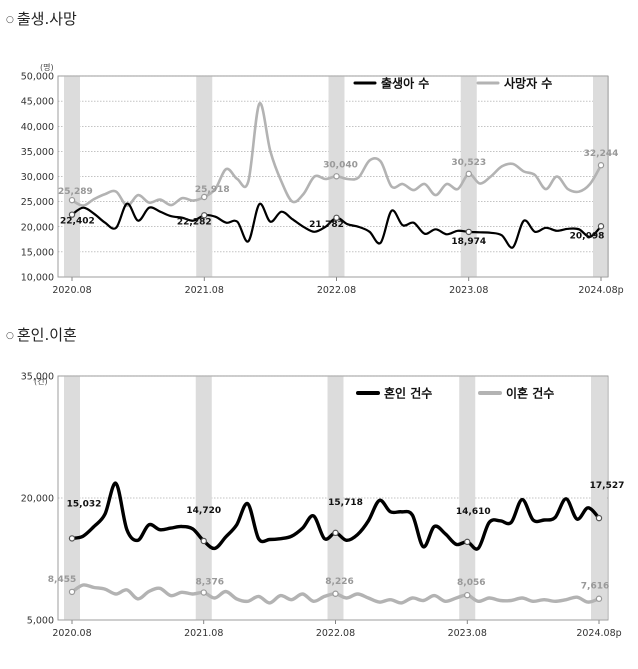 This screenshot has height=669, width=638. Describe the element at coordinates (37, 102) in the screenshot. I see `y-tick-label: 45,000` at that location.